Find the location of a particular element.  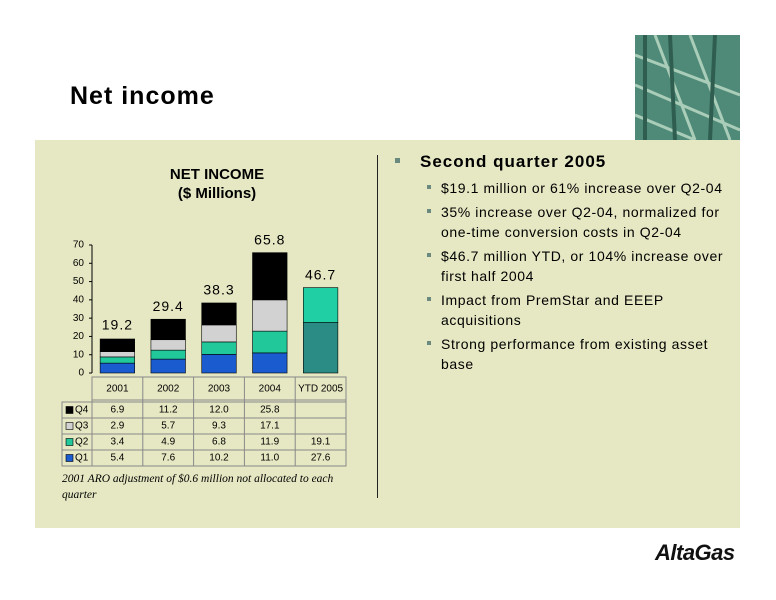

x-tick-label: 2004 is located at coordinates (270, 389).